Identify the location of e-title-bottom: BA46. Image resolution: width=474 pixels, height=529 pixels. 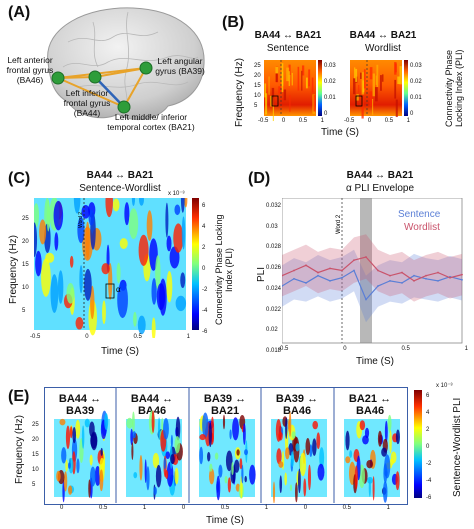
(370, 411).